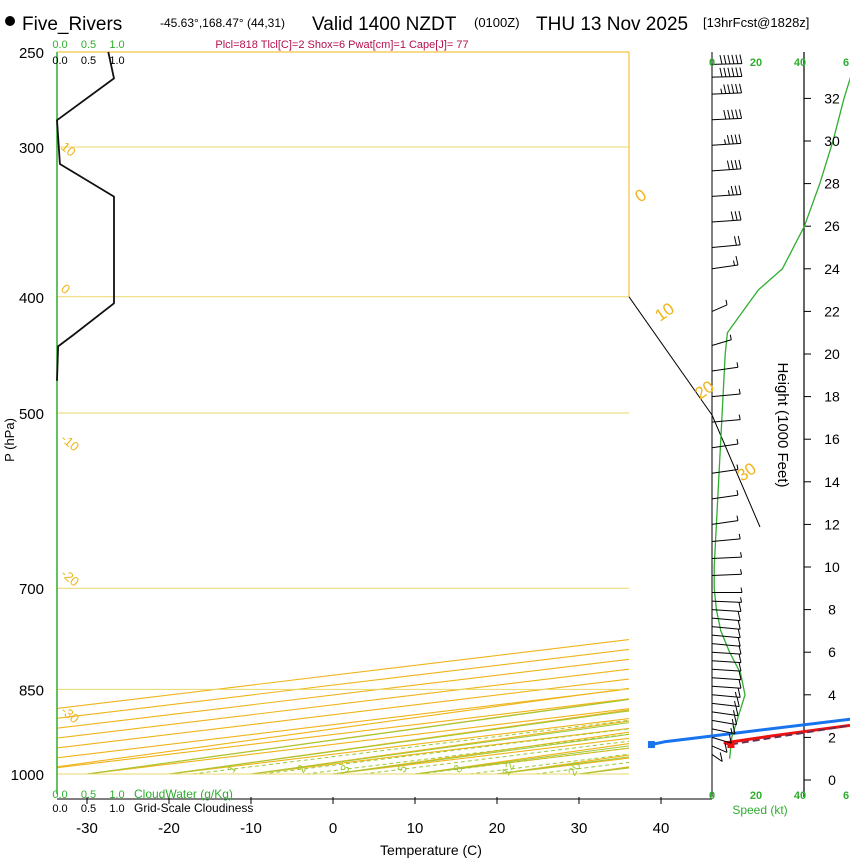  Describe the element at coordinates (458, 768) in the screenshot. I see `mixing-ratio-label: 8` at that location.